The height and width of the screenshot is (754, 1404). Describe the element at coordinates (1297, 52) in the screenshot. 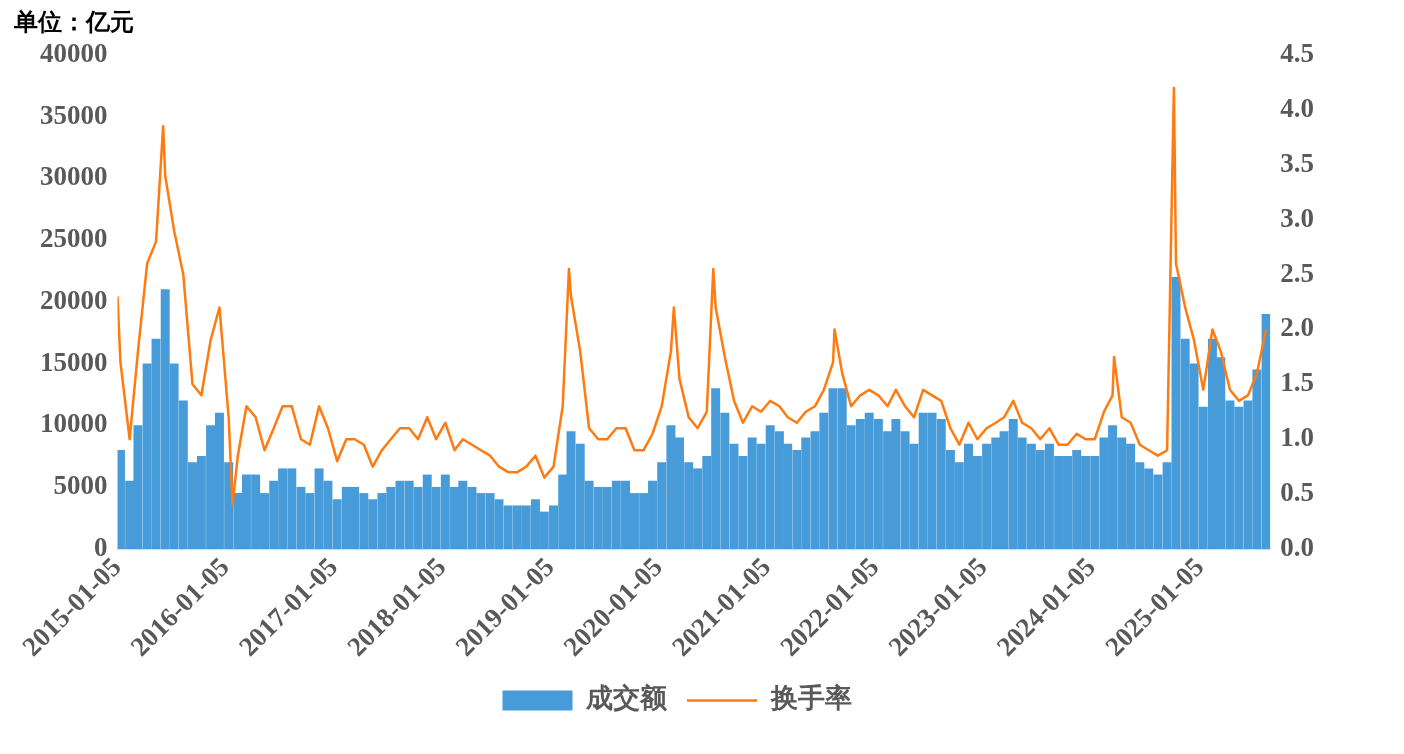

I see `y2-tick-label: 4.5` at that location.